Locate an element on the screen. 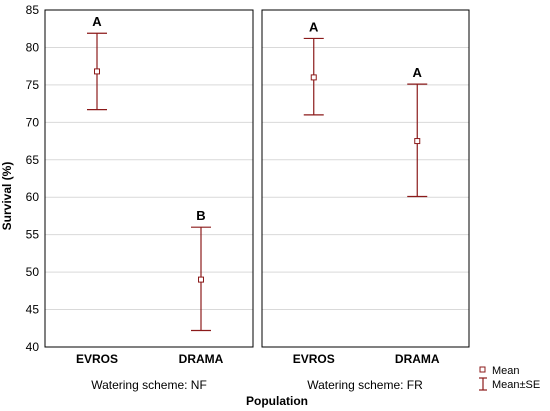 This screenshot has width=550, height=411. y-tick-label: 75 is located at coordinates (33, 85).